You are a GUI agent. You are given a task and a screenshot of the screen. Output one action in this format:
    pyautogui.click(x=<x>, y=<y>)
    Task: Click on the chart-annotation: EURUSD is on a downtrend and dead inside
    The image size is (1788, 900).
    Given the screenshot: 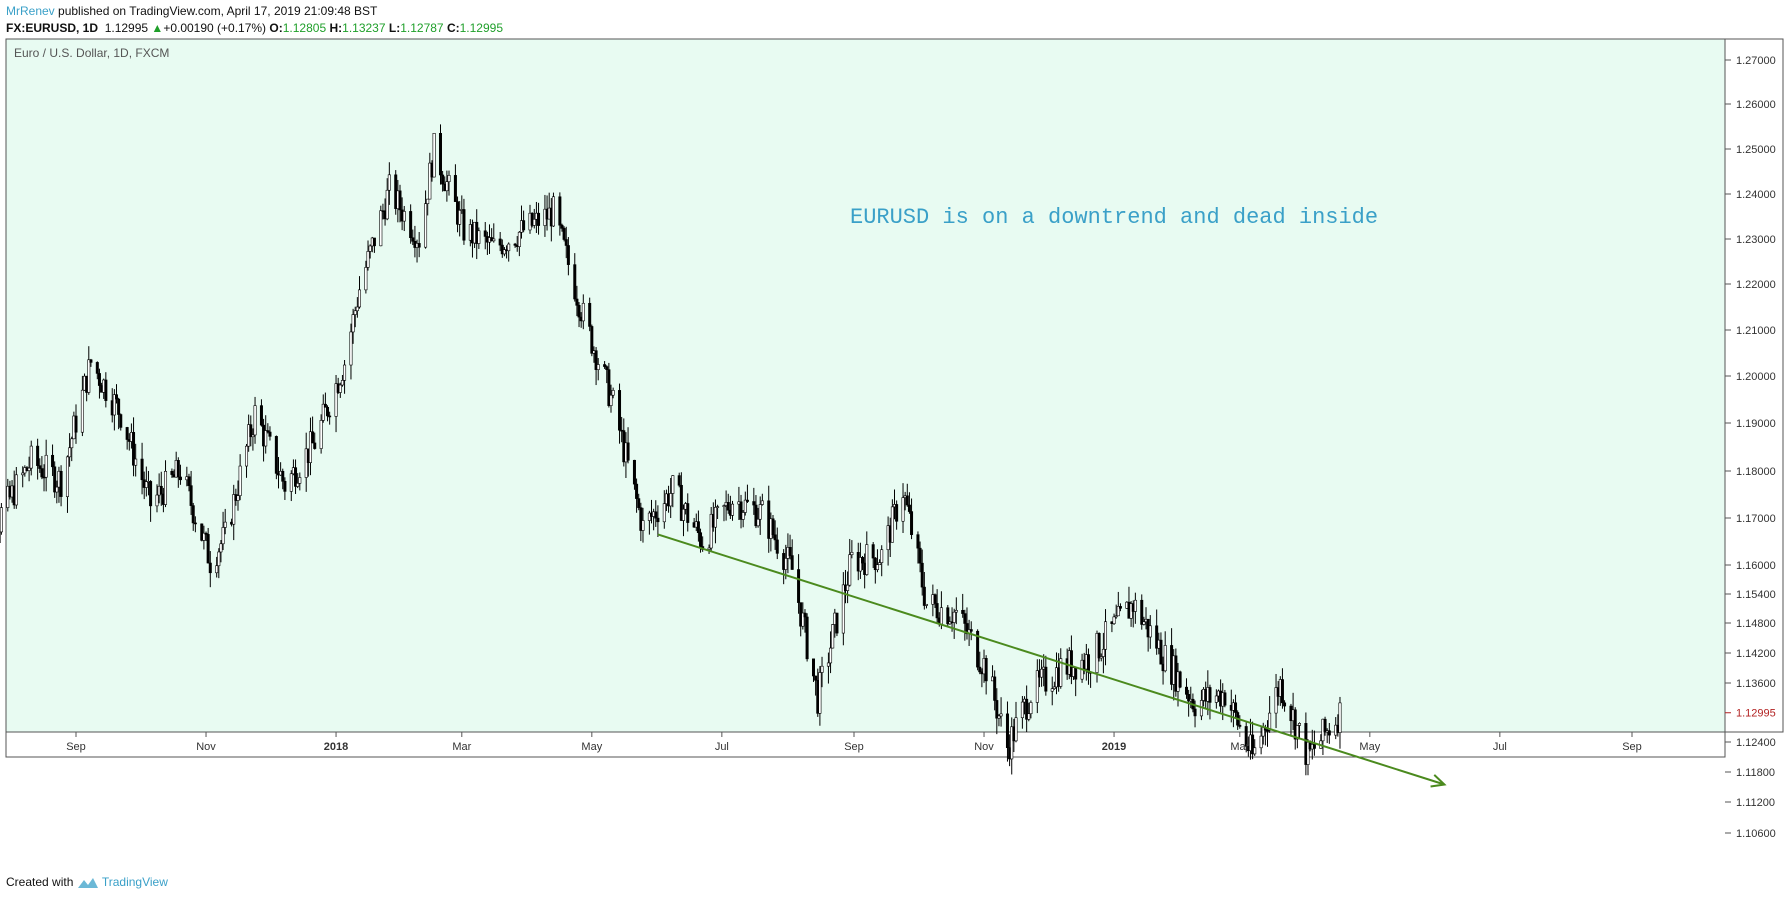 What is the action you would take?
    pyautogui.click(x=1114, y=217)
    